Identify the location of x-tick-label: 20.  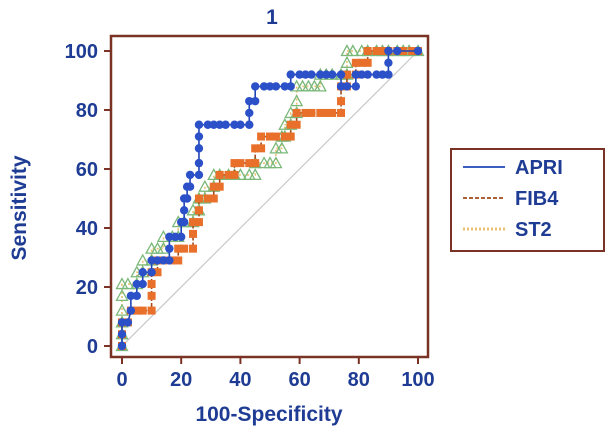
(181, 380).